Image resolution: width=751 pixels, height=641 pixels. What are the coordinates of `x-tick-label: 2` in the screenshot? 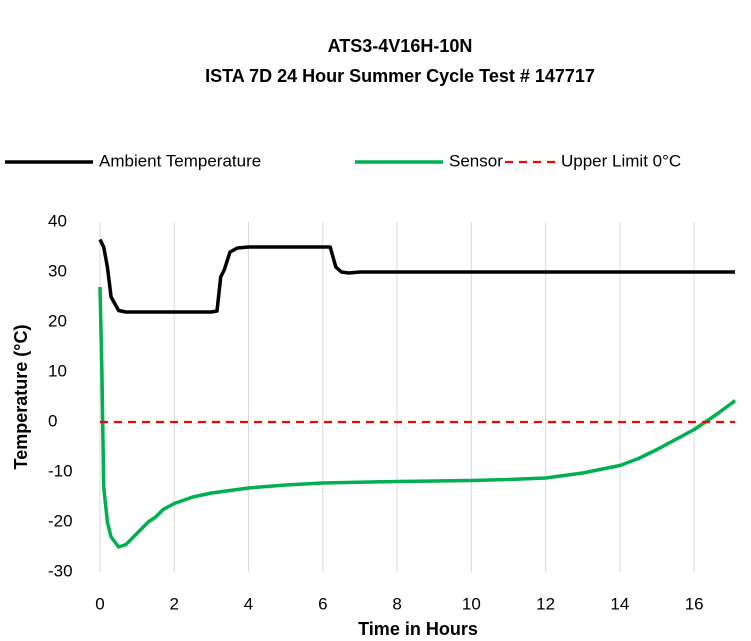 It's located at (174, 603).